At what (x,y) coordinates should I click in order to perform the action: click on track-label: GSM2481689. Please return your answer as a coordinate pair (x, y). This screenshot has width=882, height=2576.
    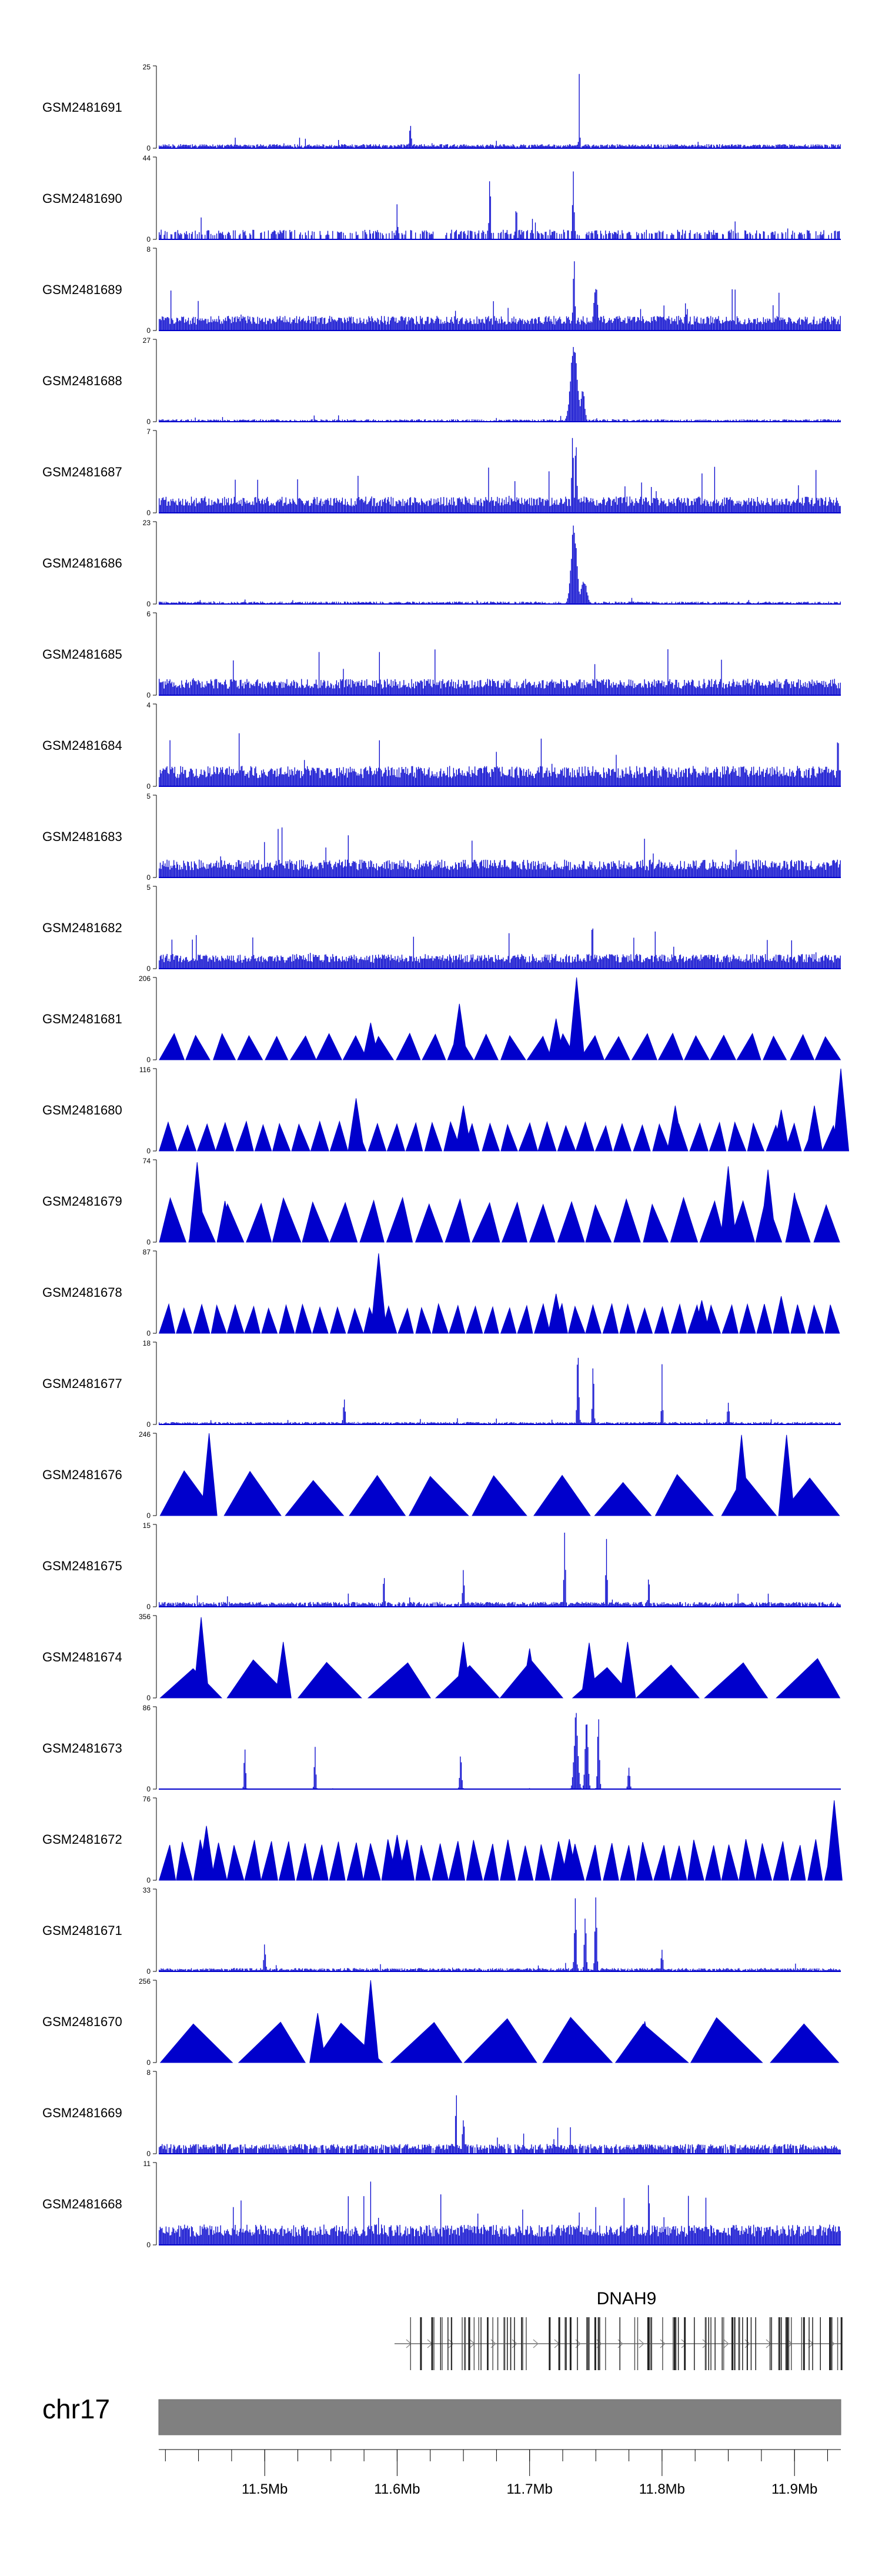
    Looking at the image, I should click on (82, 289).